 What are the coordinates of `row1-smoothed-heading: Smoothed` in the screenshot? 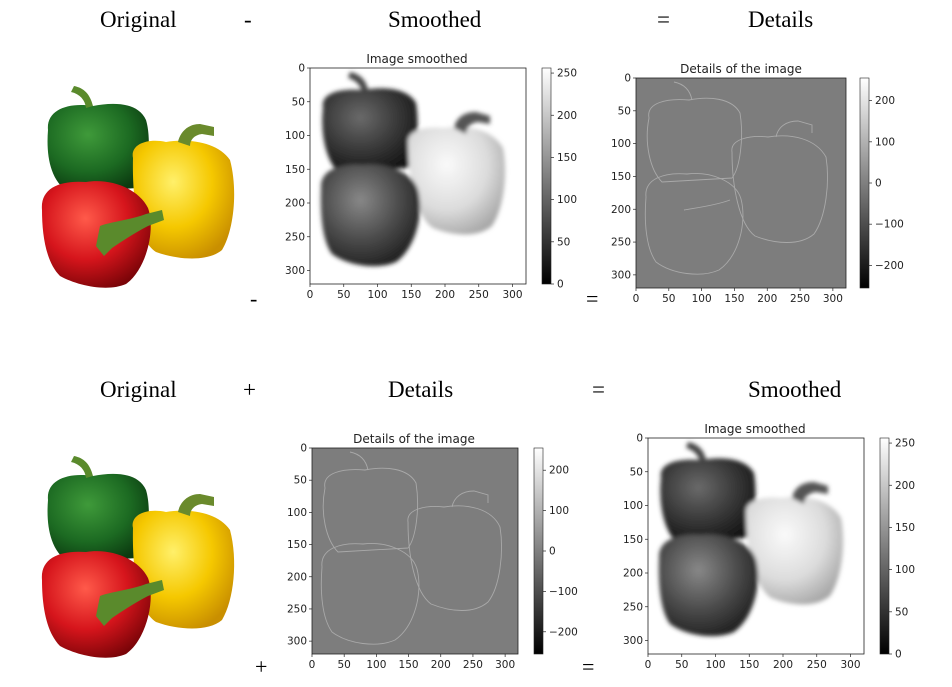 It's located at (435, 19).